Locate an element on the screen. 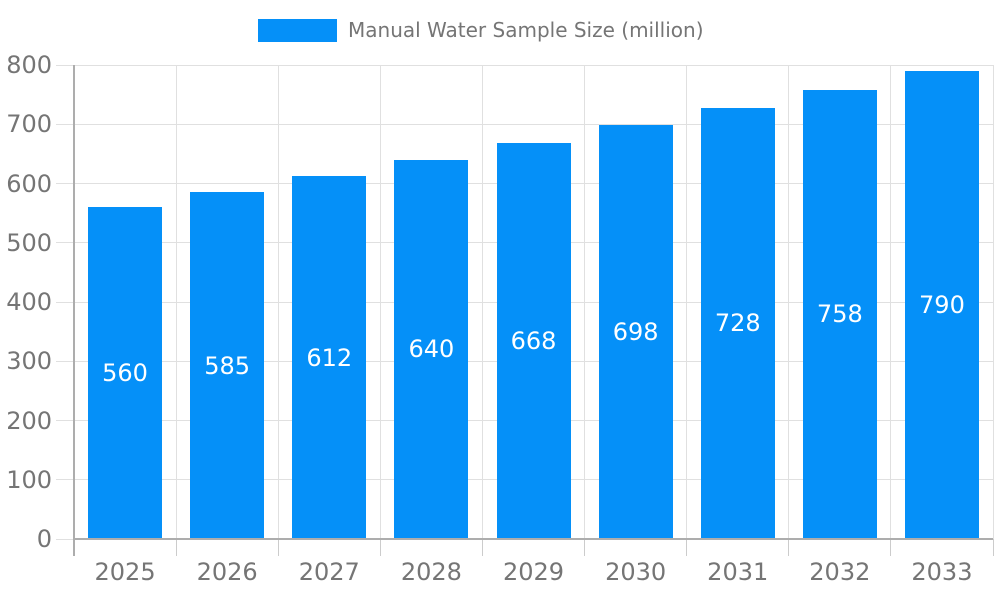 The image size is (1000, 600). x-tick-label: 2025 is located at coordinates (125, 572).